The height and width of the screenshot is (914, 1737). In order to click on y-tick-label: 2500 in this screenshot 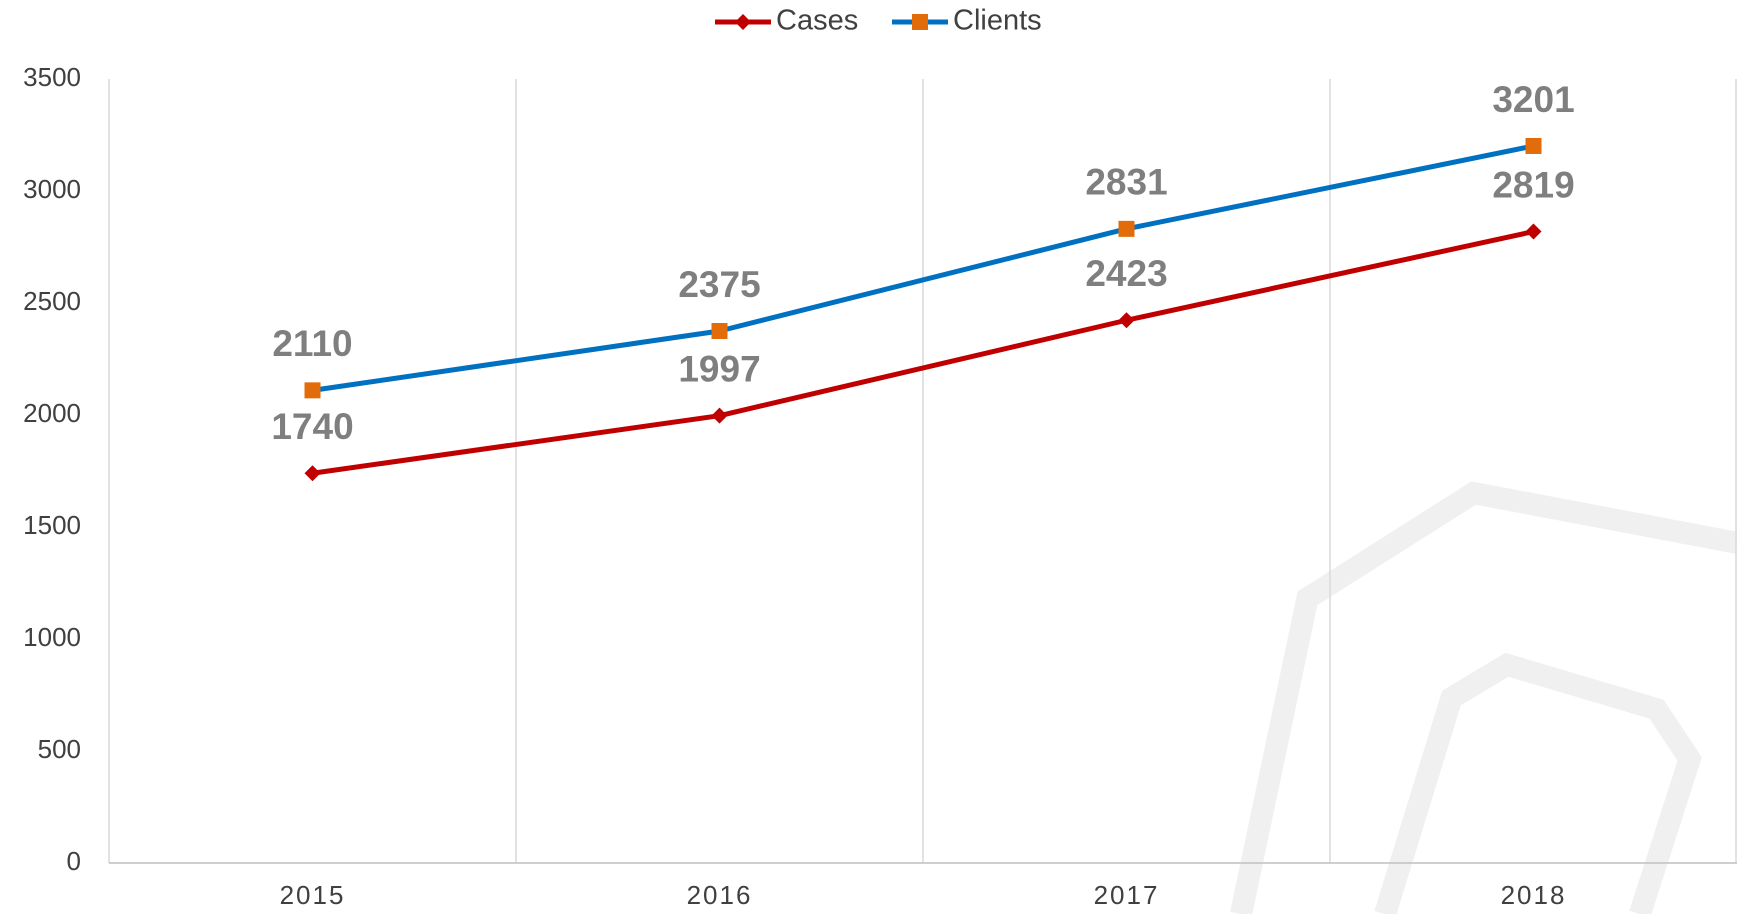, I will do `click(52, 301)`.